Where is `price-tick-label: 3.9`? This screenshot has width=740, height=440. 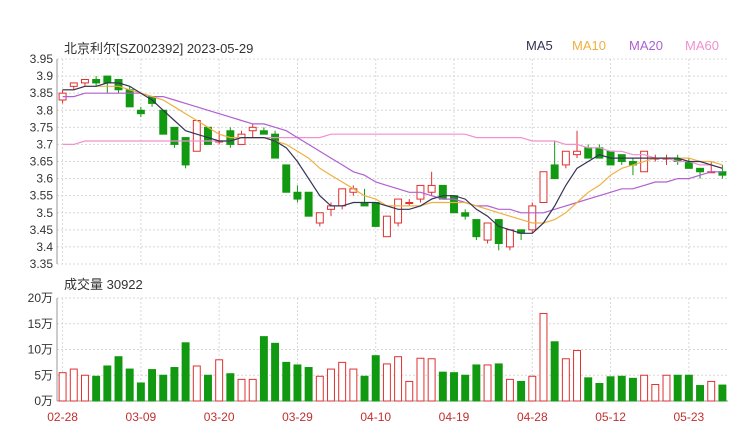
price-tick-label: 3.9 is located at coordinates (44, 76).